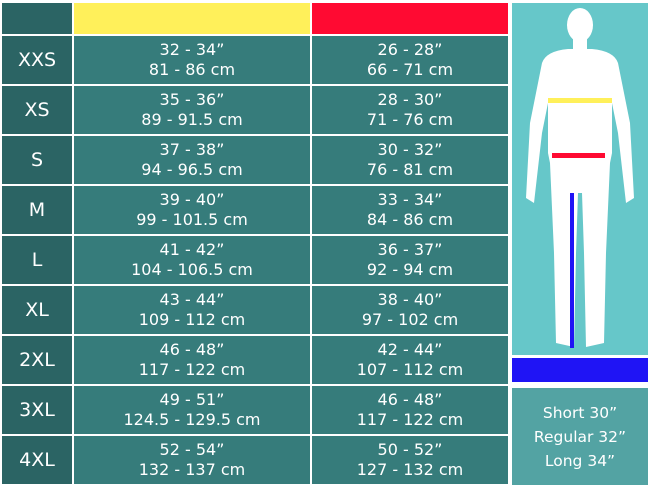  What do you see at coordinates (192, 449) in the screenshot?
I see `chest-inches: 52 - 54”` at bounding box center [192, 449].